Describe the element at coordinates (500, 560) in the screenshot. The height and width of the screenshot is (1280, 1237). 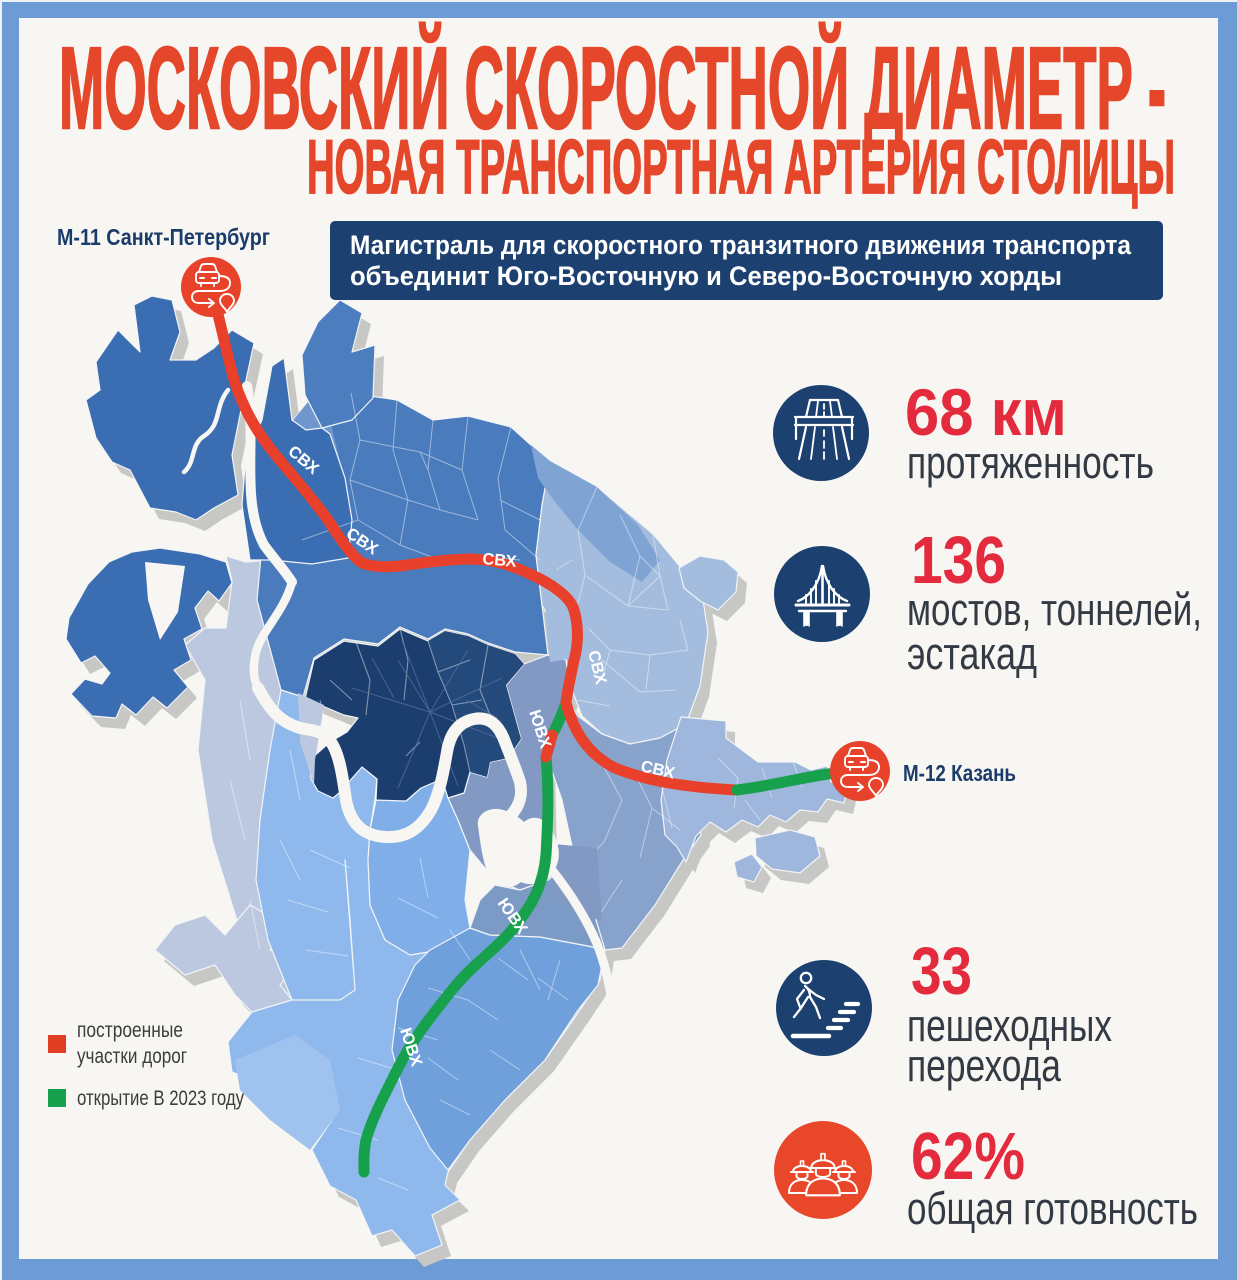
I see `svg-text: СВХ` at that location.